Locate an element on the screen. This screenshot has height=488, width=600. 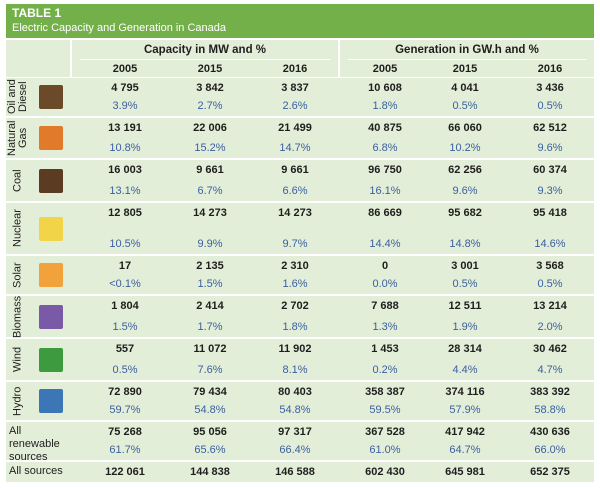
row-label: Coal is located at coordinates (17, 180).